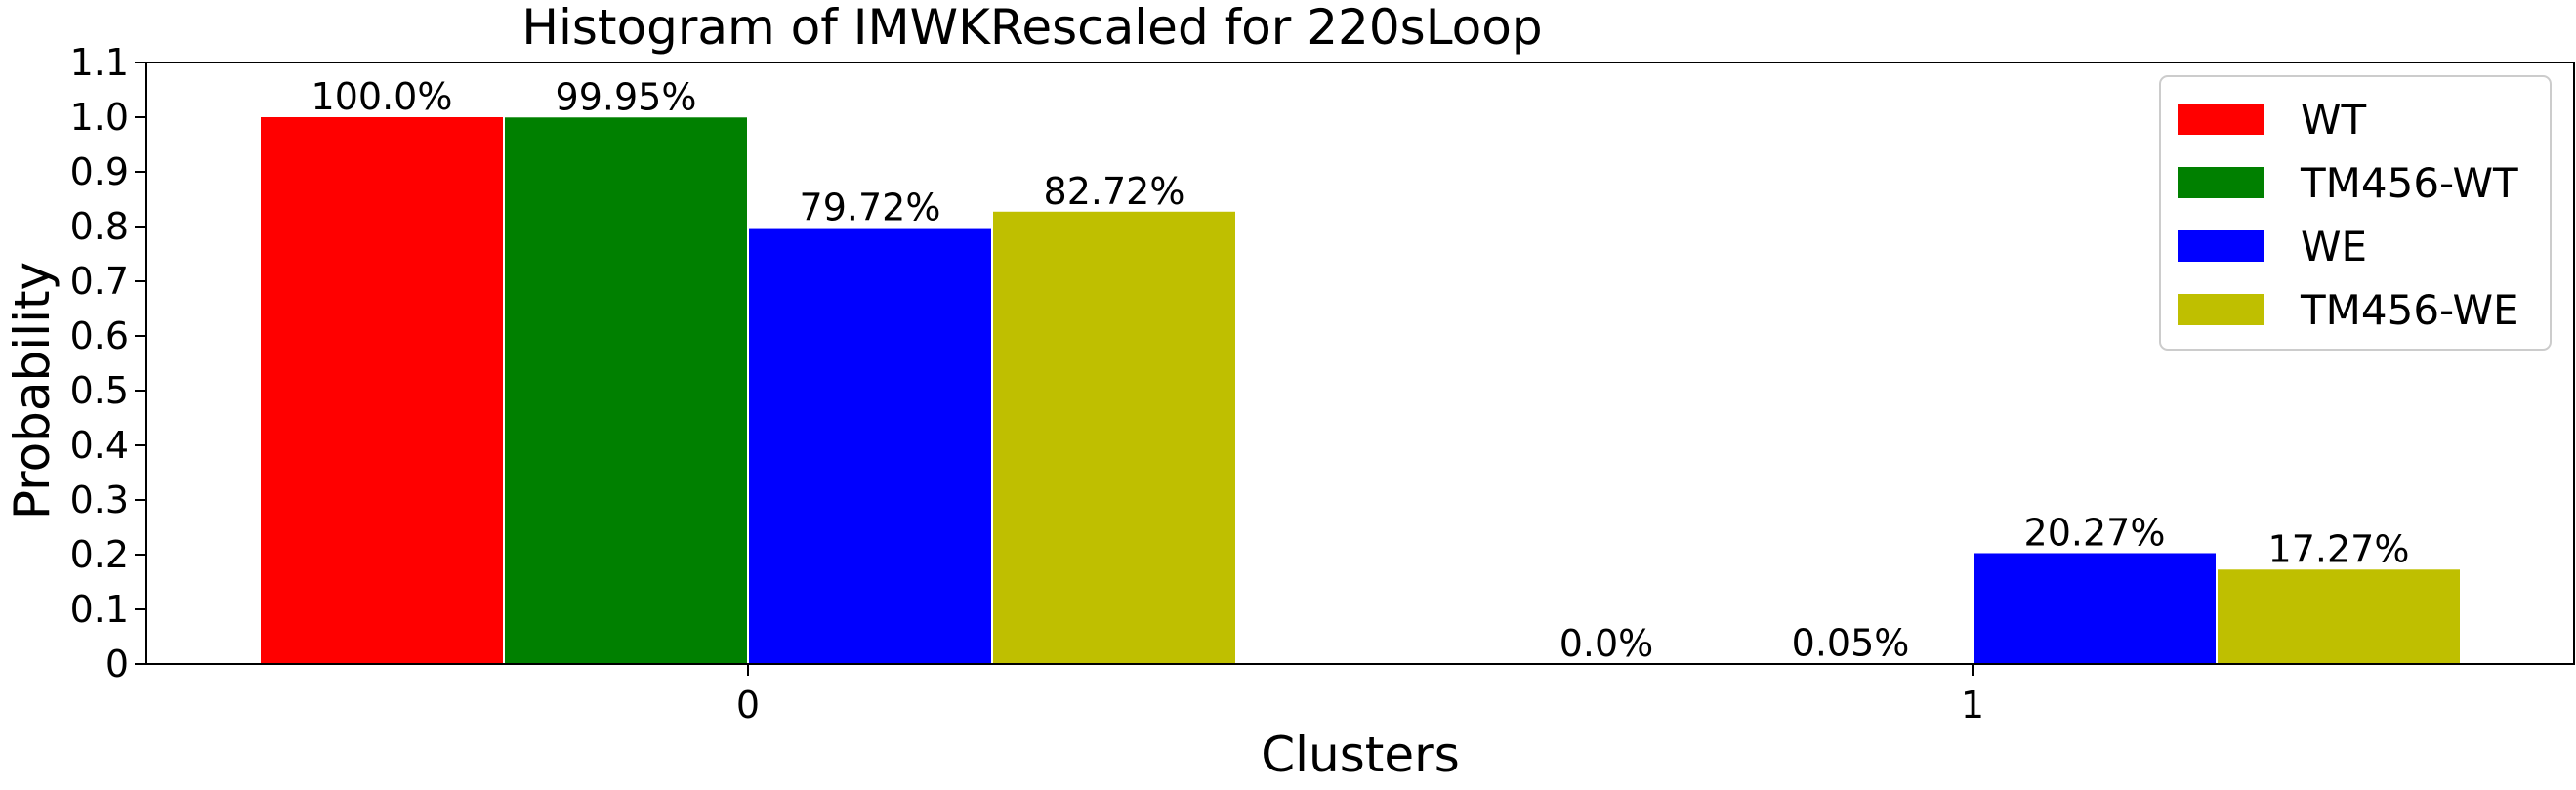  I want to click on y-tick-label: 0, so click(117, 664).